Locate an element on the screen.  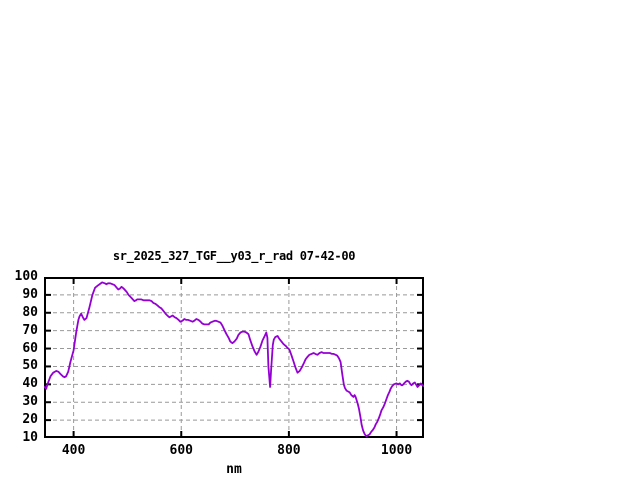
y-tick-label: 20 is located at coordinates (30, 420).